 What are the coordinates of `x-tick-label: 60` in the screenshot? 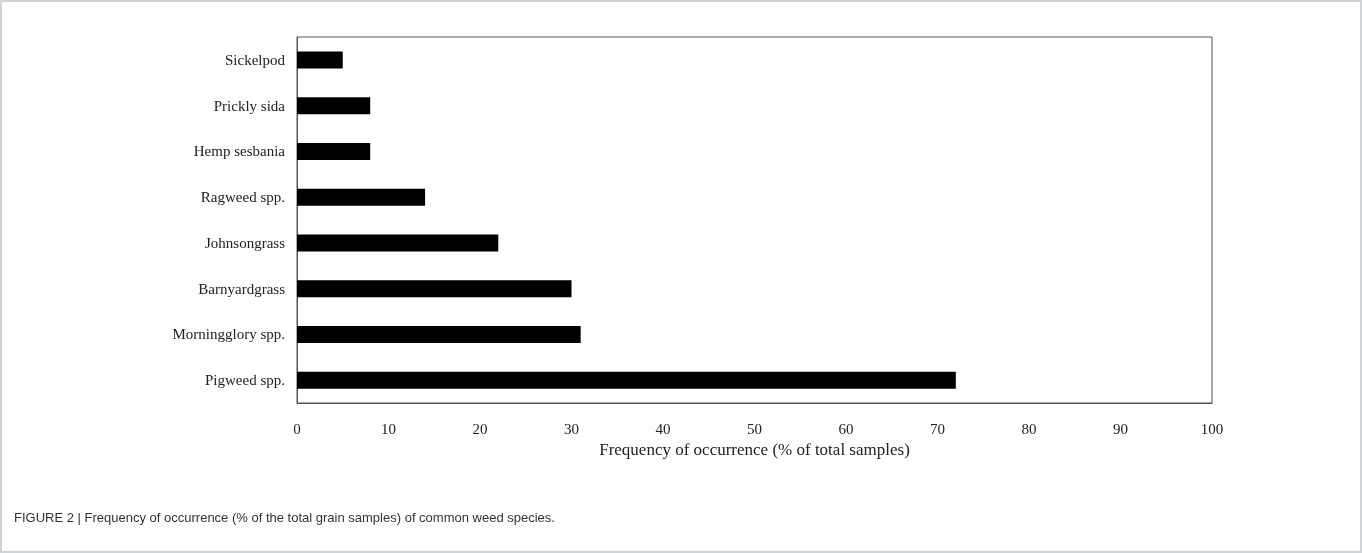 It's located at (846, 428).